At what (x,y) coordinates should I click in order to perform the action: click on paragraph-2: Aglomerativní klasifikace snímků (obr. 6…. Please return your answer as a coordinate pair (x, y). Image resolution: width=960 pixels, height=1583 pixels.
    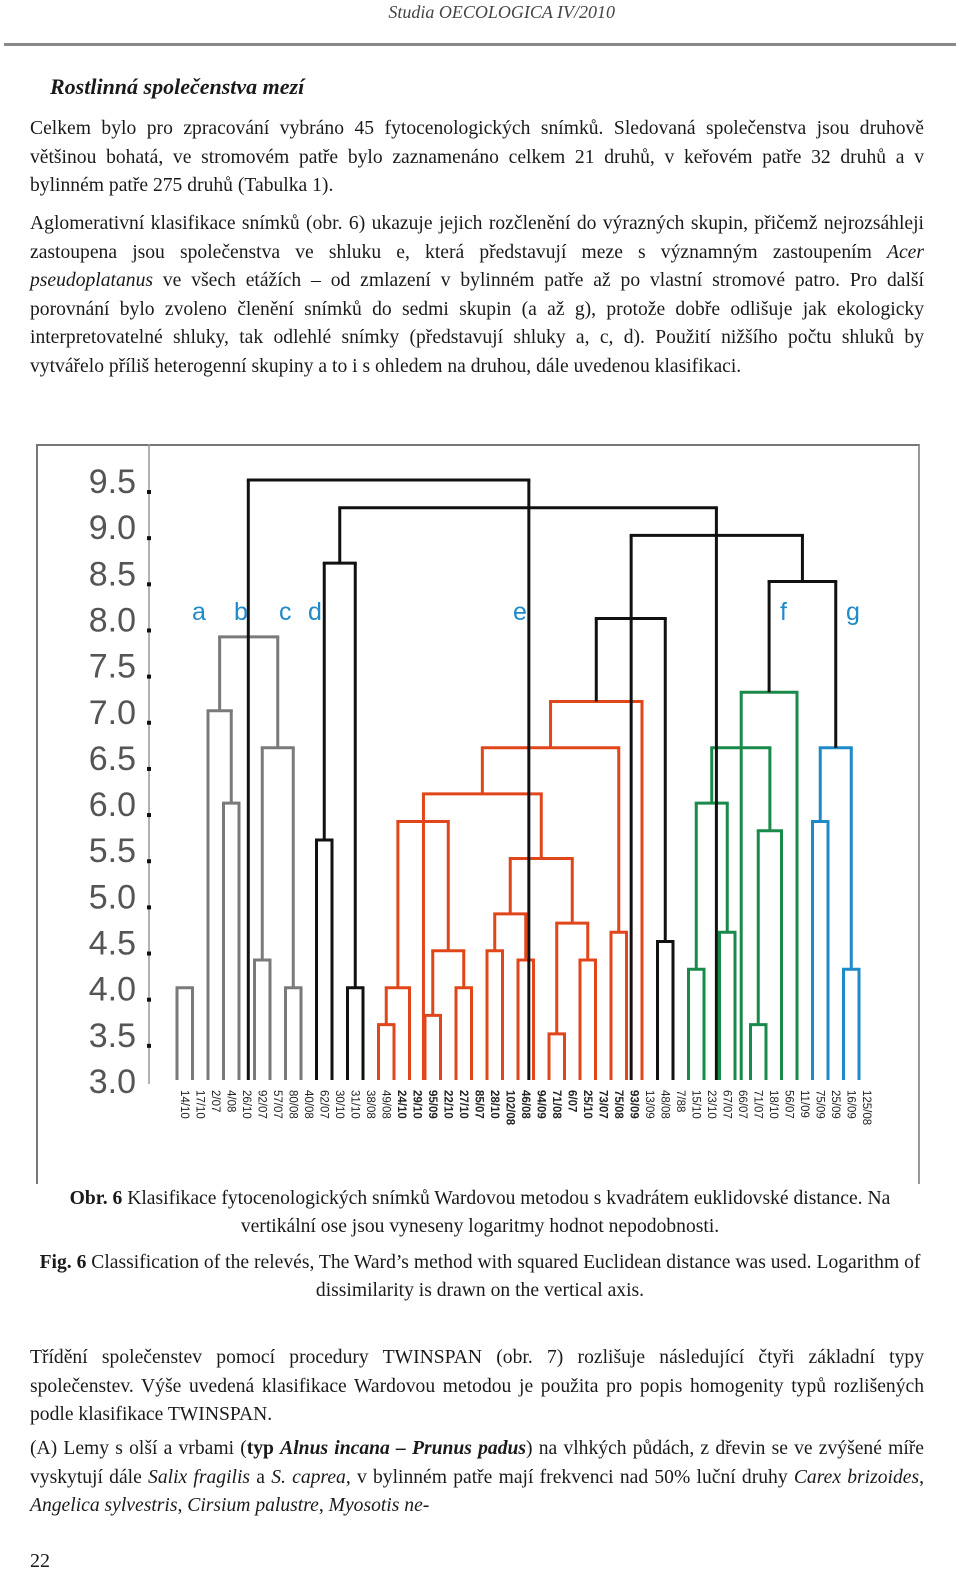
    Looking at the image, I should click on (477, 296).